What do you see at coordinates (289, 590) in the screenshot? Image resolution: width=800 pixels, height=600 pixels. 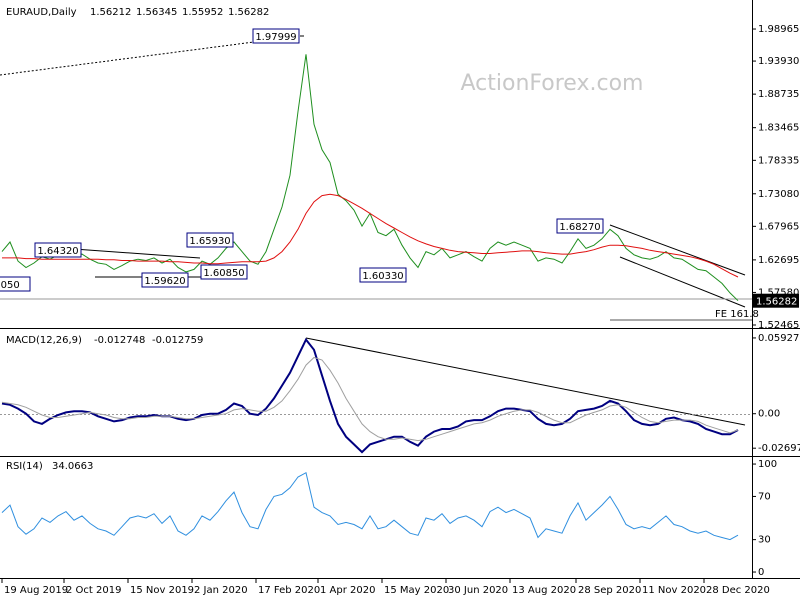 I see `x-tick-label: 17 Feb 2020` at bounding box center [289, 590].